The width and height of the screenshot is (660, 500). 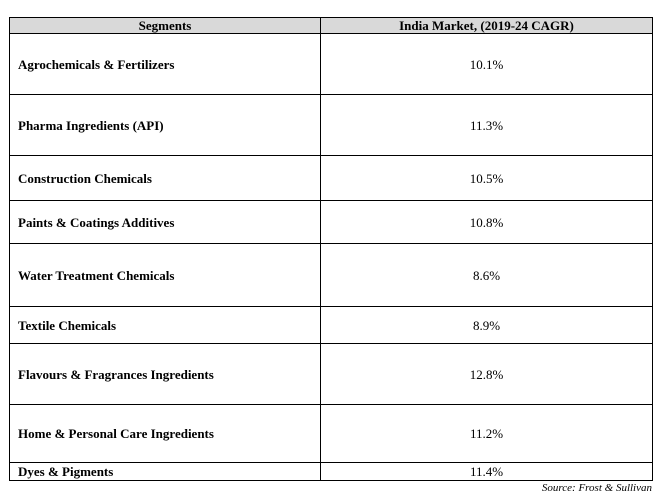 I want to click on table-row: Textile Chemicals 8.9%, so click(x=331, y=325).